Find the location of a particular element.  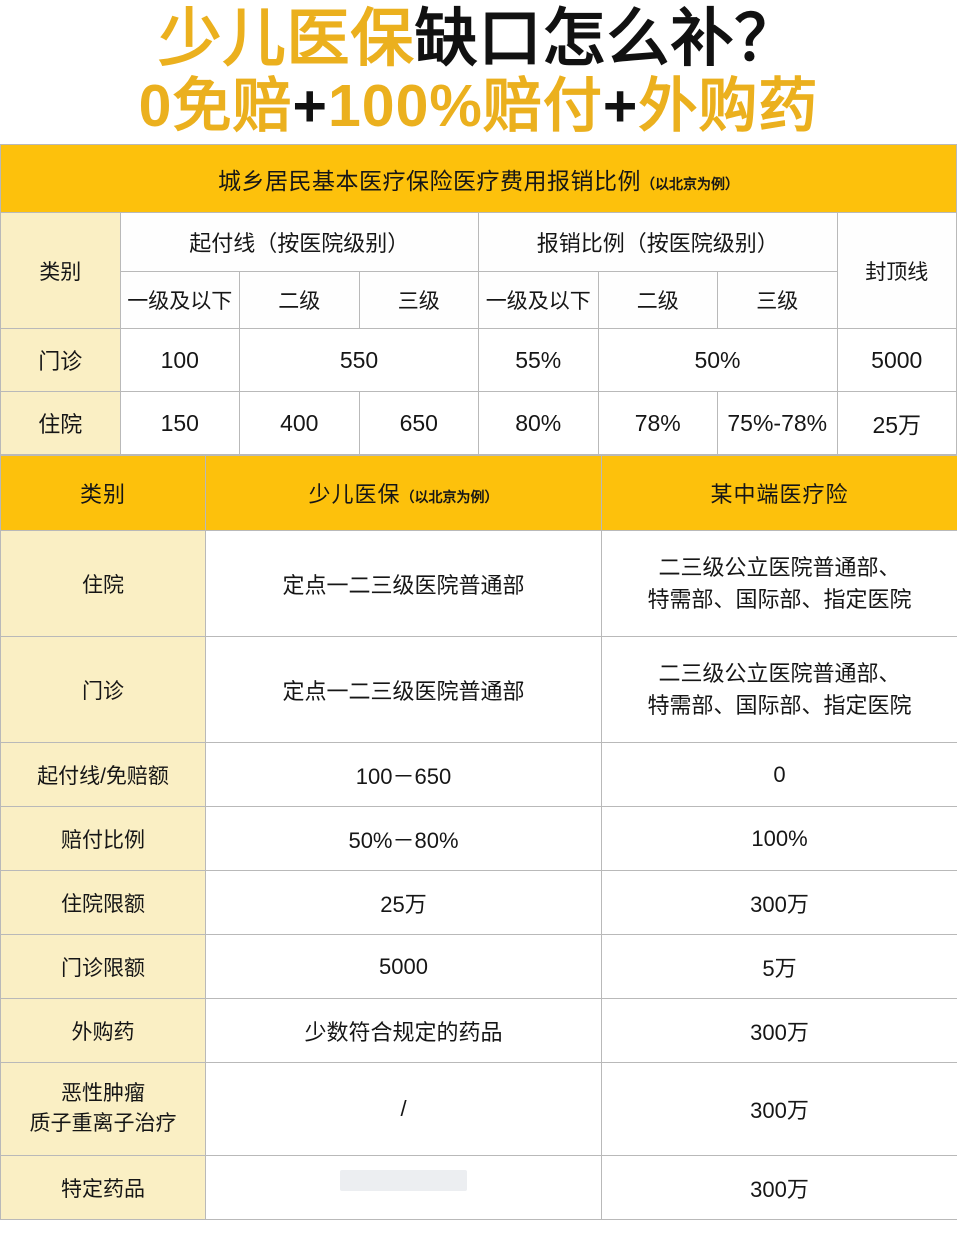

comparison-specific-drugs-plan-a is located at coordinates (403, 1188).